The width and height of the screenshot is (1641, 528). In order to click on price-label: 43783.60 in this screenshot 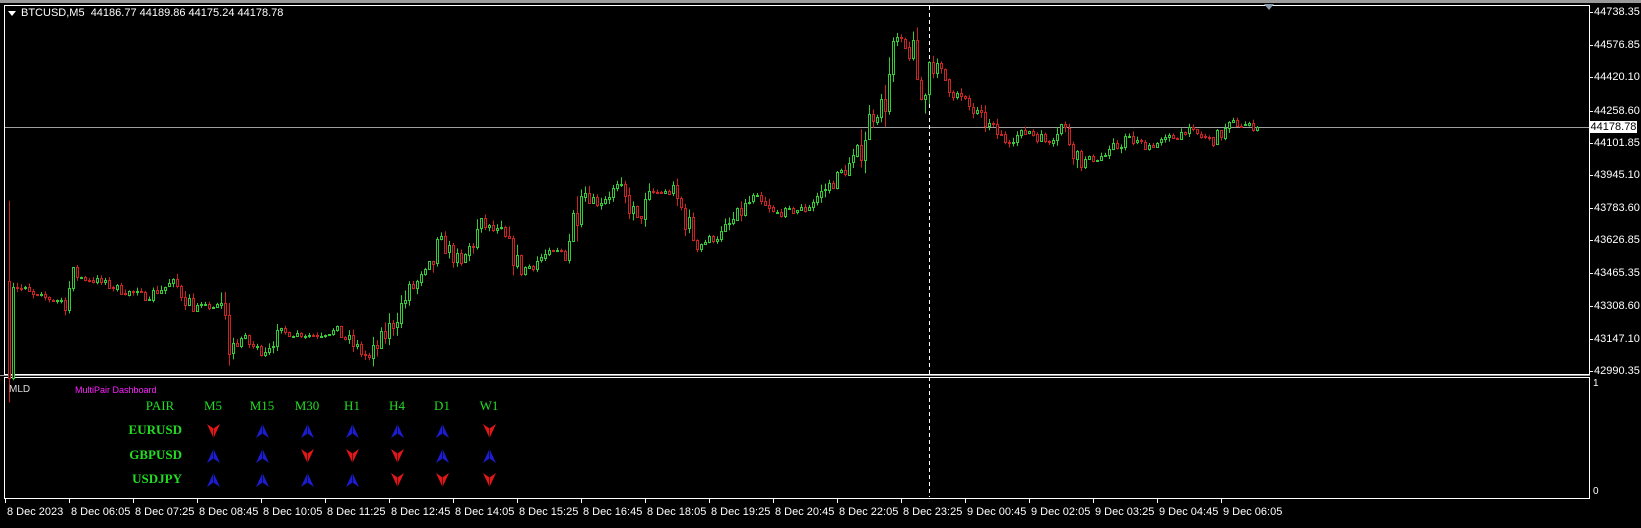, I will do `click(1617, 208)`.